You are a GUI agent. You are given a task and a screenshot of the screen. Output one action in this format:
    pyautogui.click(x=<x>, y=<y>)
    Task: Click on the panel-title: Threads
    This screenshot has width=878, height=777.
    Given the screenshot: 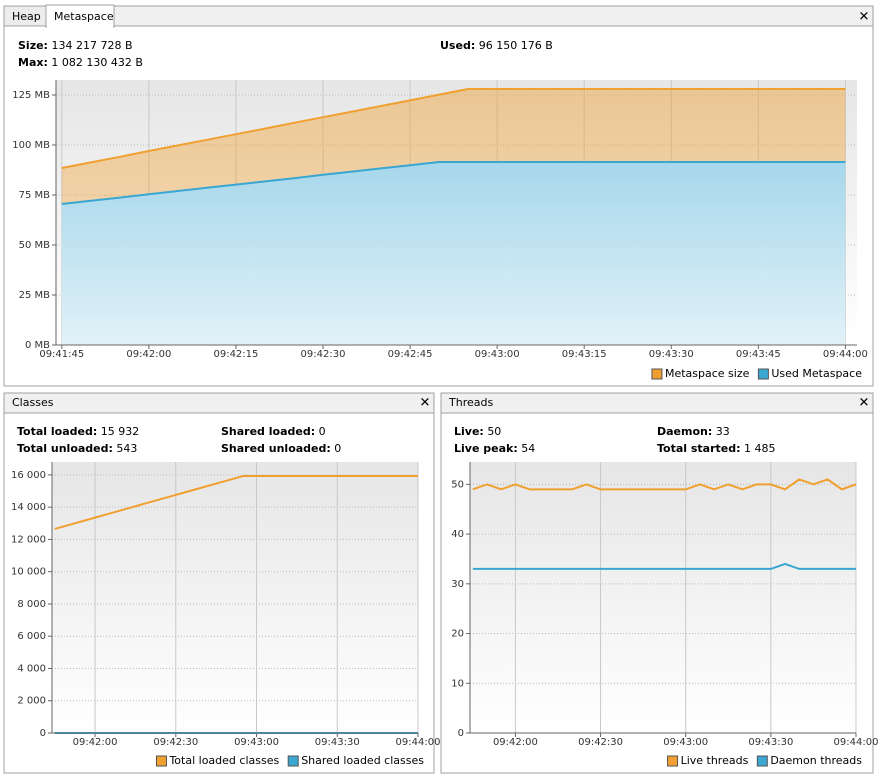 What is the action you would take?
    pyautogui.click(x=470, y=402)
    